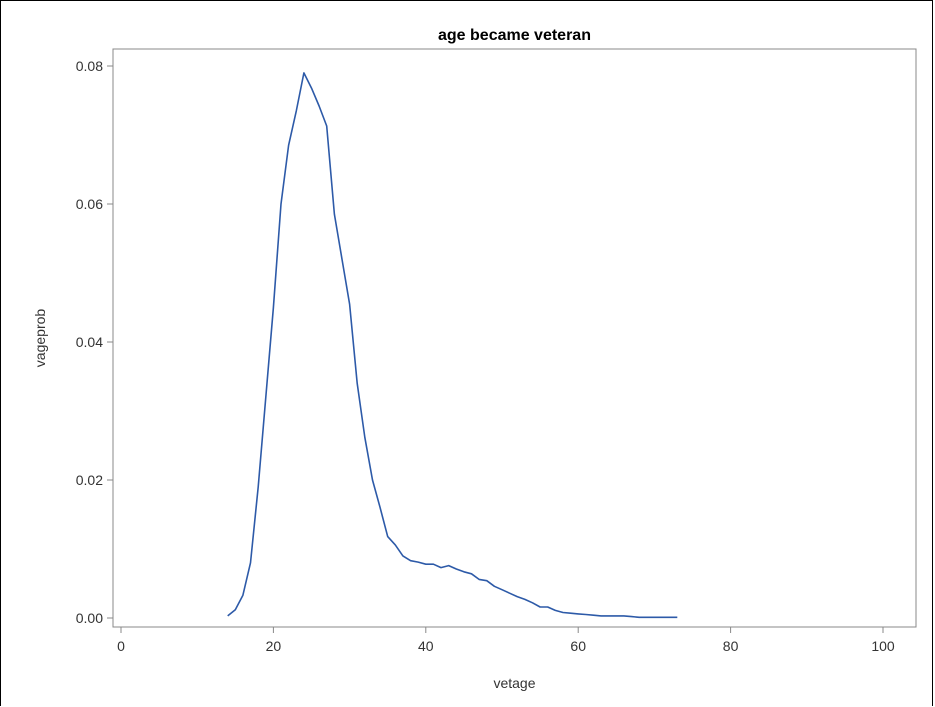  What do you see at coordinates (883, 646) in the screenshot?
I see `x-tick-label: 100` at bounding box center [883, 646].